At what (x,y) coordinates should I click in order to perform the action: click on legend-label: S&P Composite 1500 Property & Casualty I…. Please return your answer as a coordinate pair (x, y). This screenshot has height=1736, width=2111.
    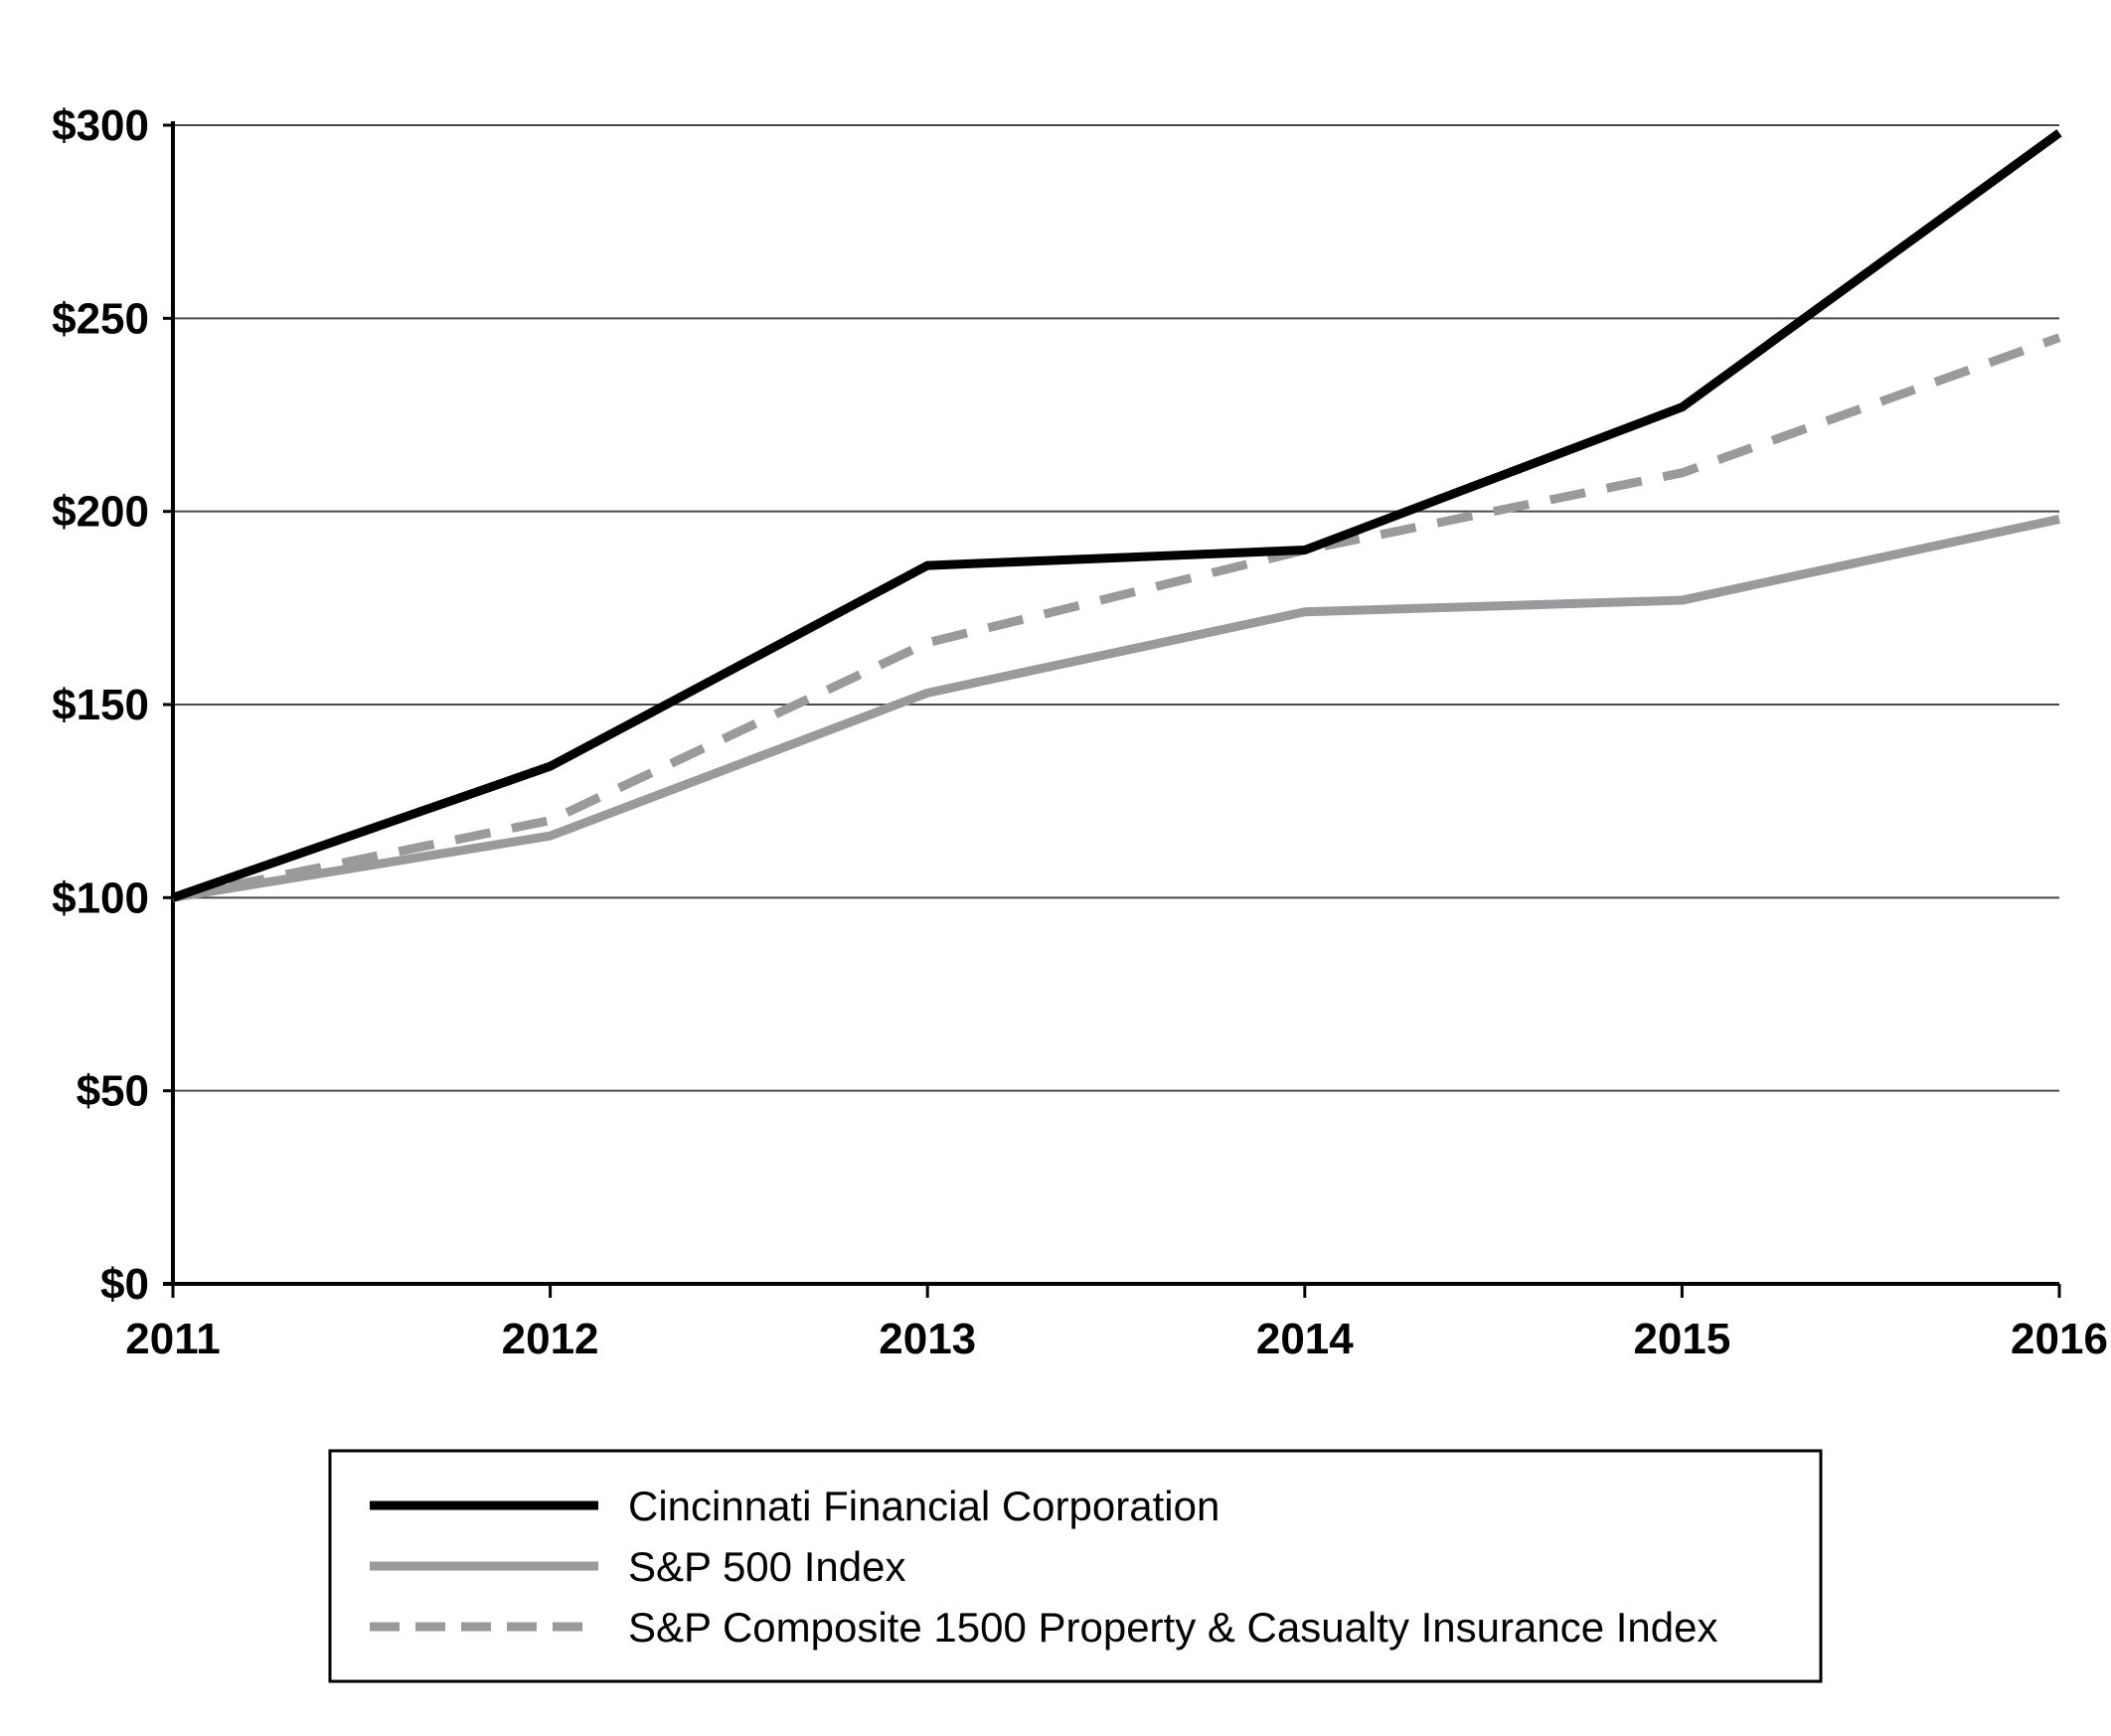
    Looking at the image, I should click on (1173, 1627).